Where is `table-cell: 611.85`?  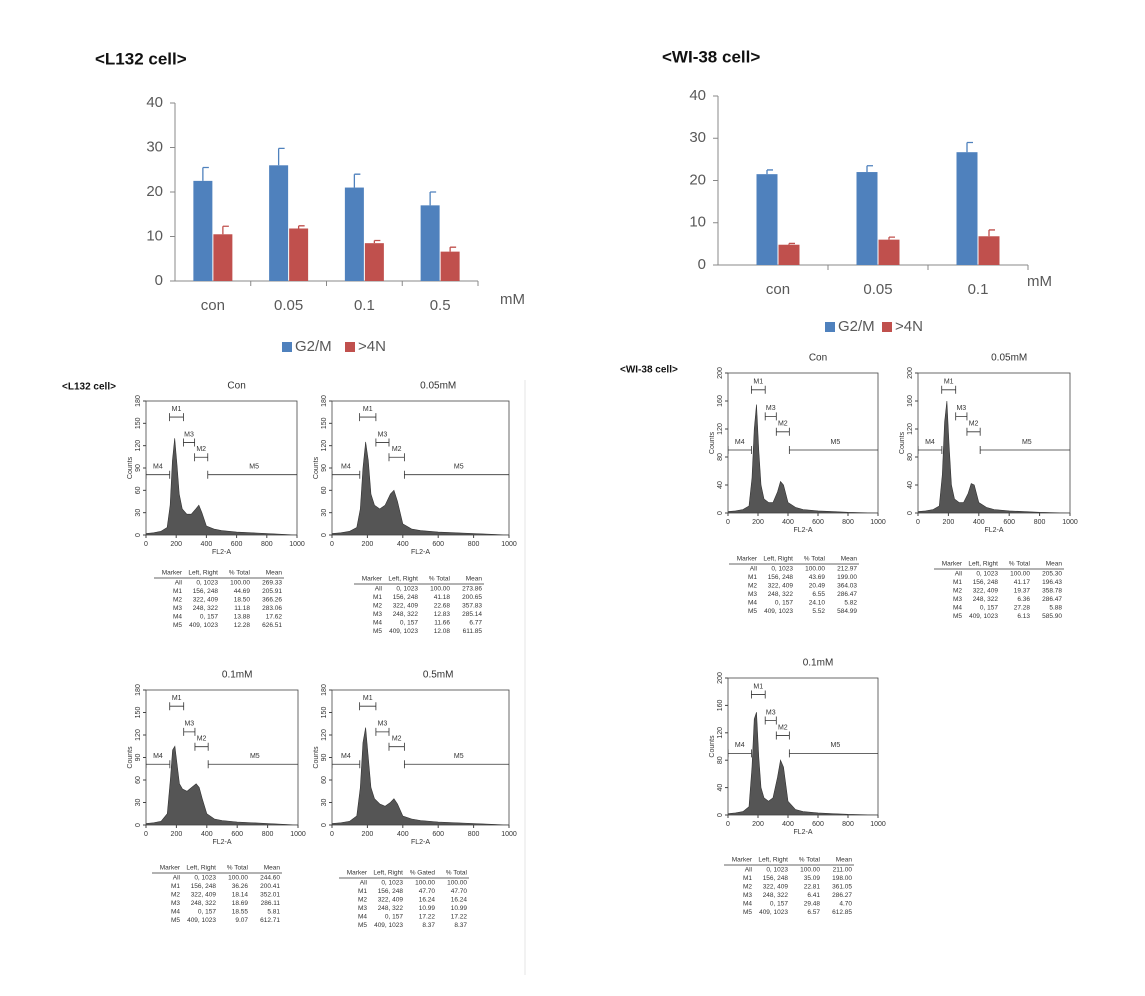 table-cell: 611.85 is located at coordinates (473, 631).